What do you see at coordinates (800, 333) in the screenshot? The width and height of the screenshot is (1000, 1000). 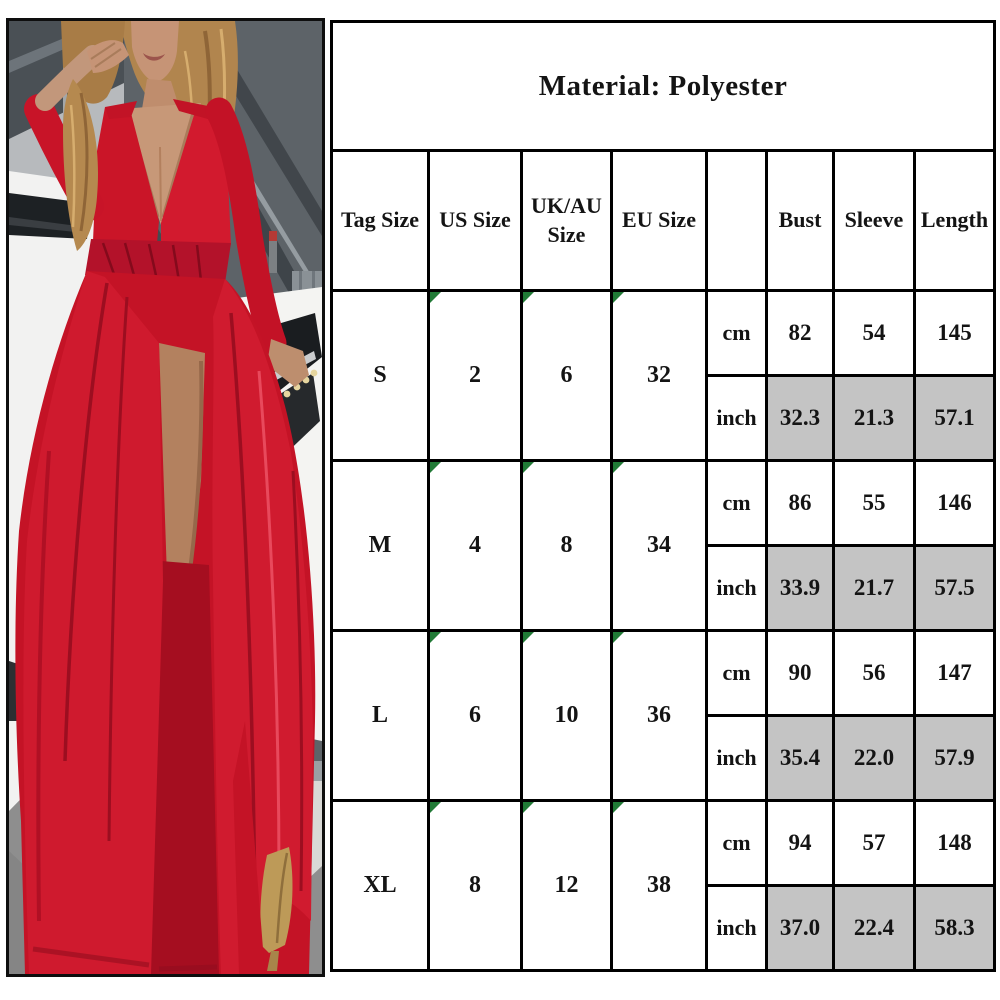 I see `cell-s-bust-cm: 82` at bounding box center [800, 333].